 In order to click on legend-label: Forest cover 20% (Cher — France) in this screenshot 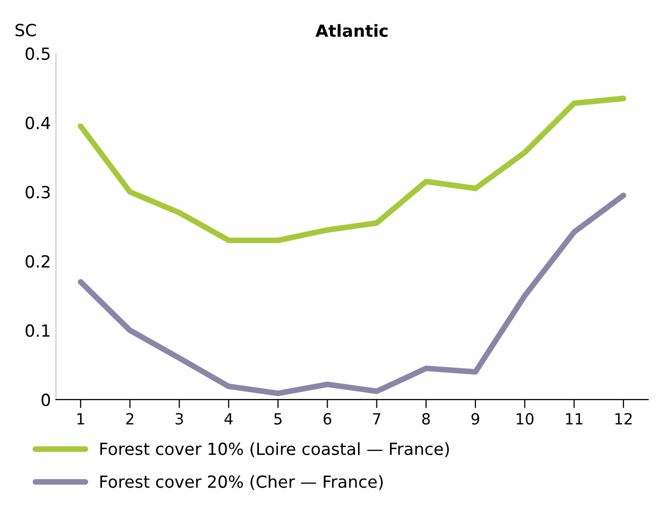, I will do `click(241, 482)`.